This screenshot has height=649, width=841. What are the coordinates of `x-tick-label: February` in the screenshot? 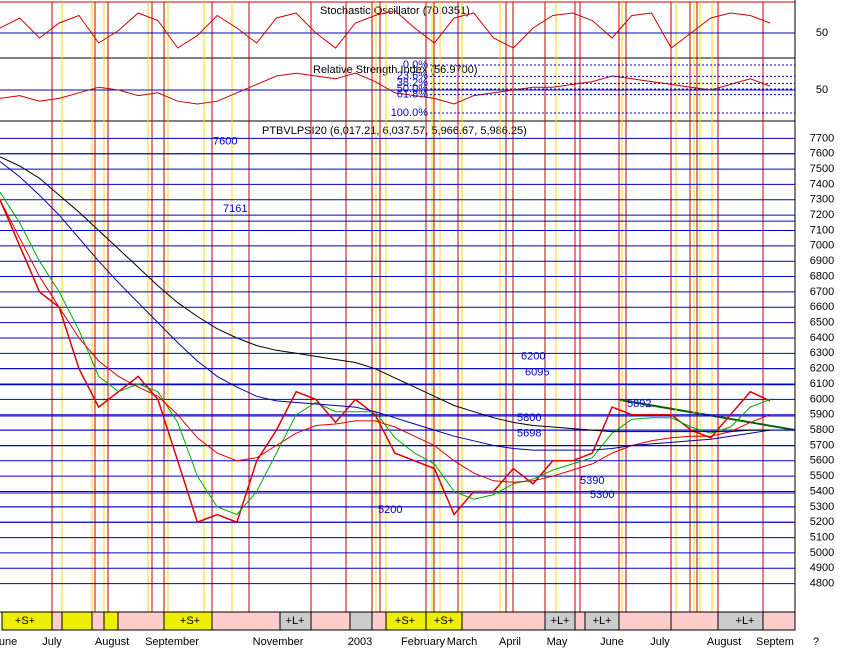 It's located at (423, 642).